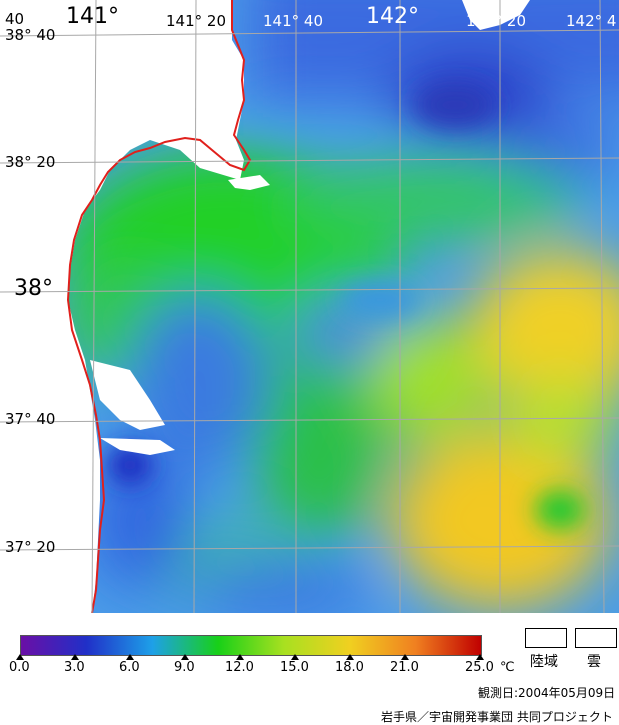 The width and height of the screenshot is (619, 725). What do you see at coordinates (293, 21) in the screenshot?
I see `lon-label-141-40: 141° 40` at bounding box center [293, 21].